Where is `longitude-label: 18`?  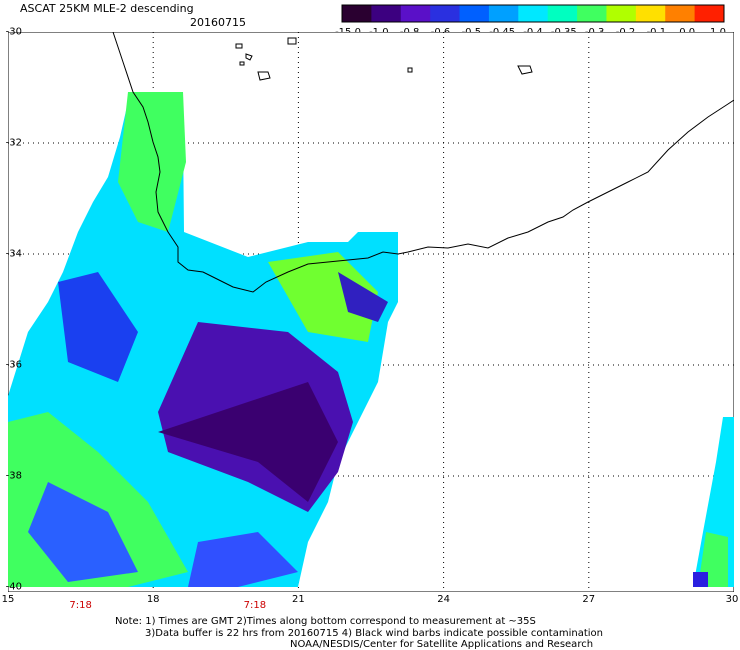 longitude-label: 18 is located at coordinates (153, 599).